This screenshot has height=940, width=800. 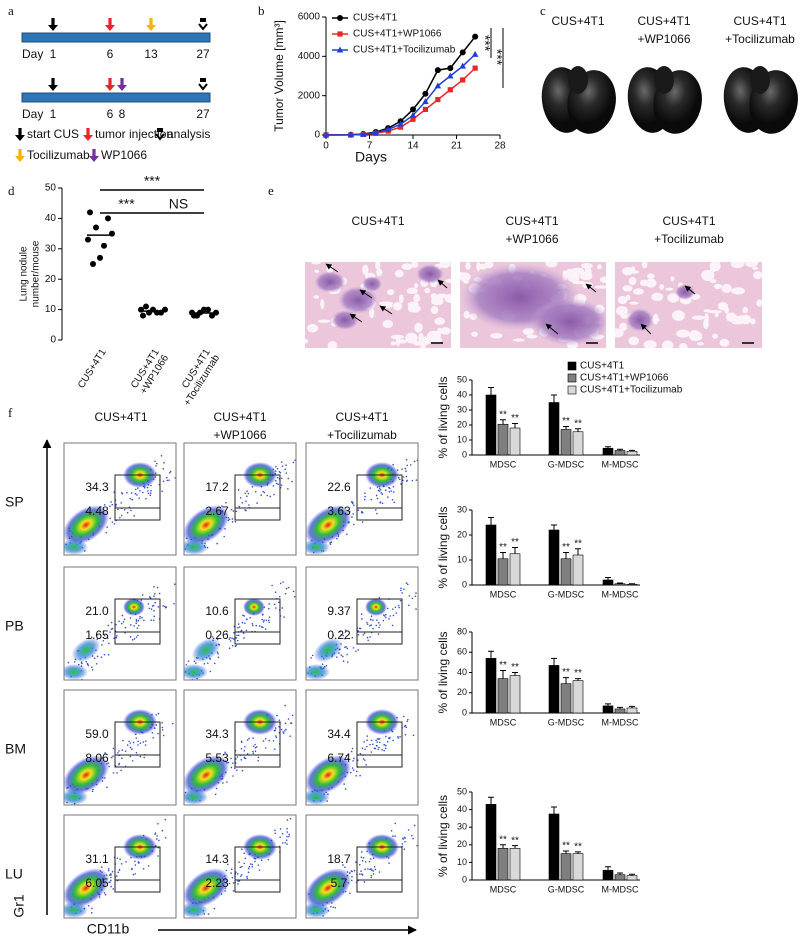 I want to click on y-tick-label: 30, so click(x=462, y=409).